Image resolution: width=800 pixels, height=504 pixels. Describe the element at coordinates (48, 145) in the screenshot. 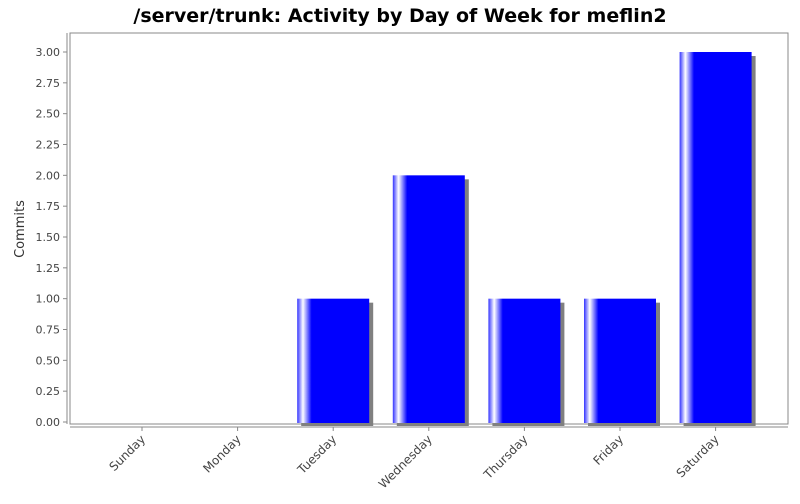

I see `y-tick-label: 2.25` at that location.